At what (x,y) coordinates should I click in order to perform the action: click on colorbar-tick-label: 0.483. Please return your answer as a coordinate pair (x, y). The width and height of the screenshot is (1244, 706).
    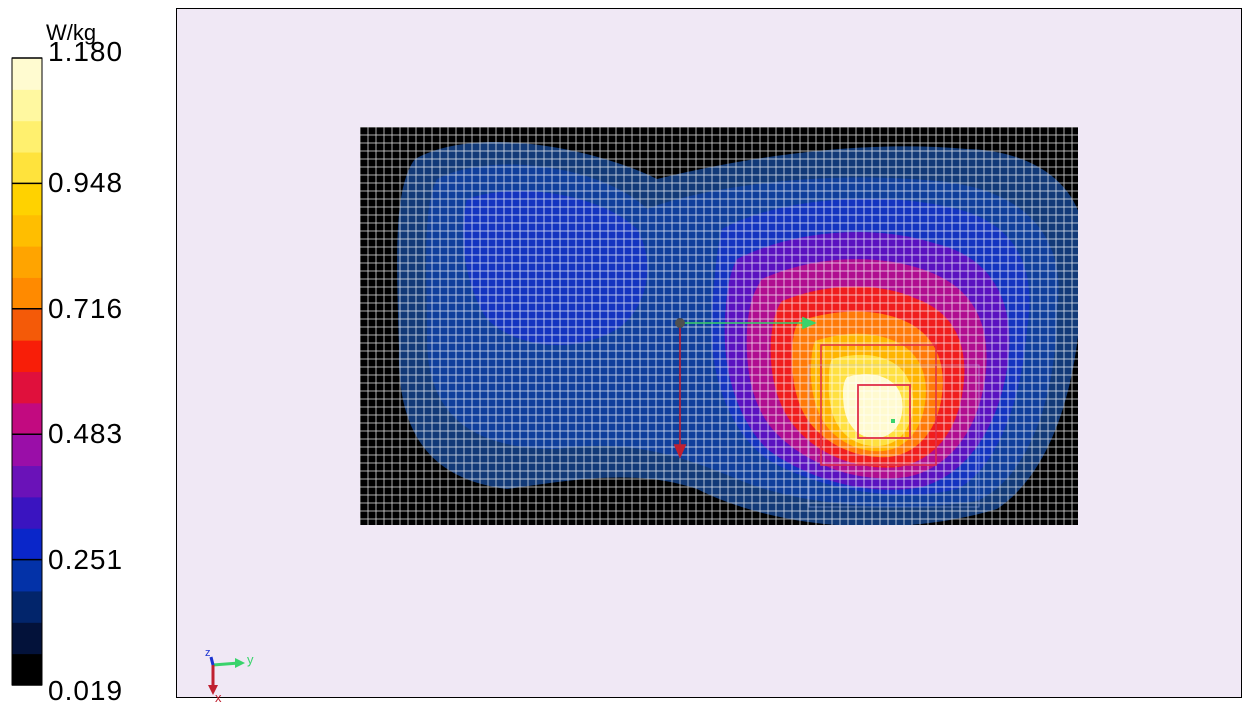
    Looking at the image, I should click on (86, 434).